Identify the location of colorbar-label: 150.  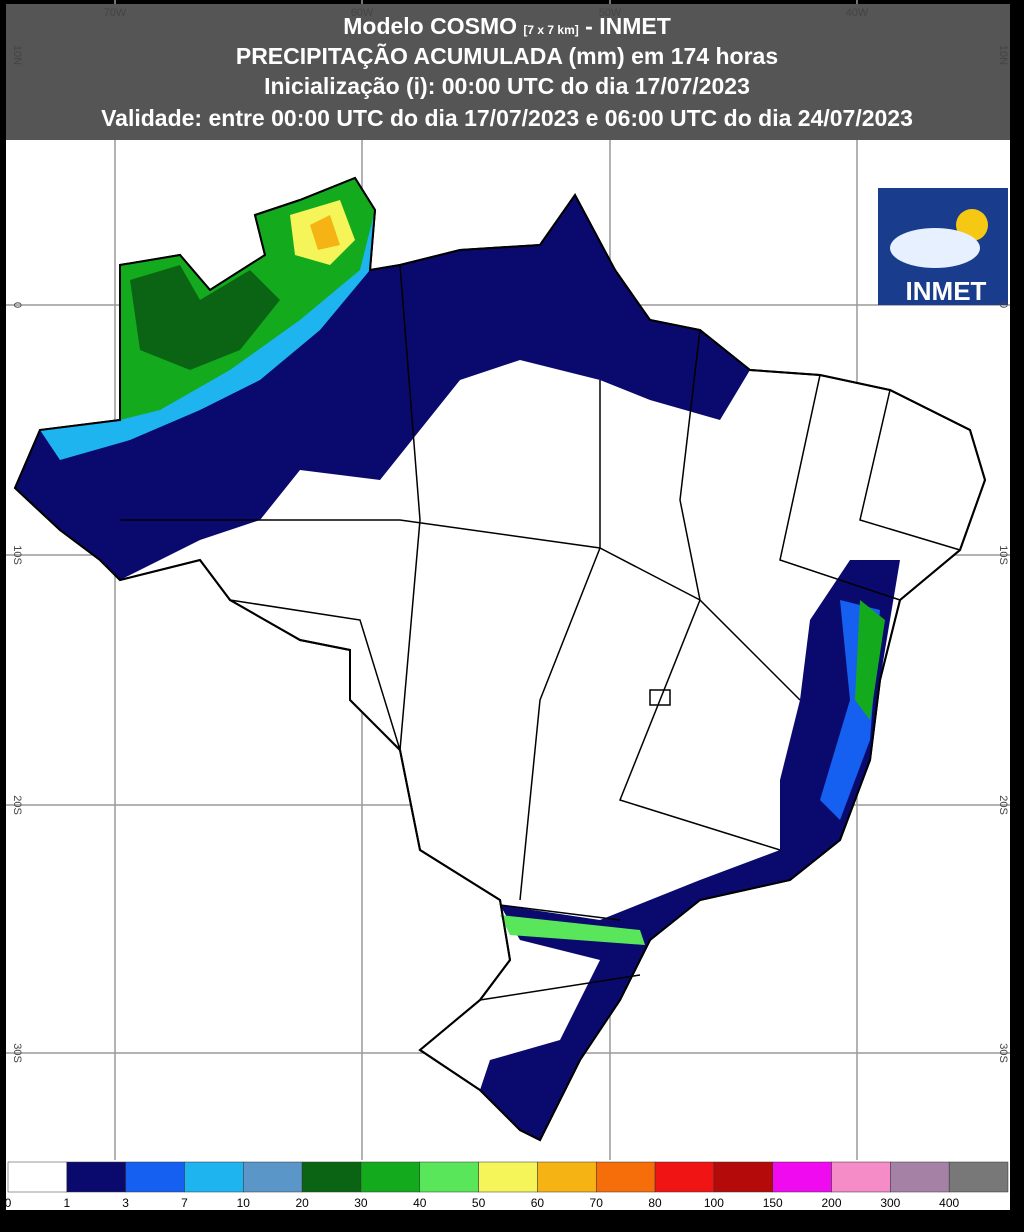
(773, 1203).